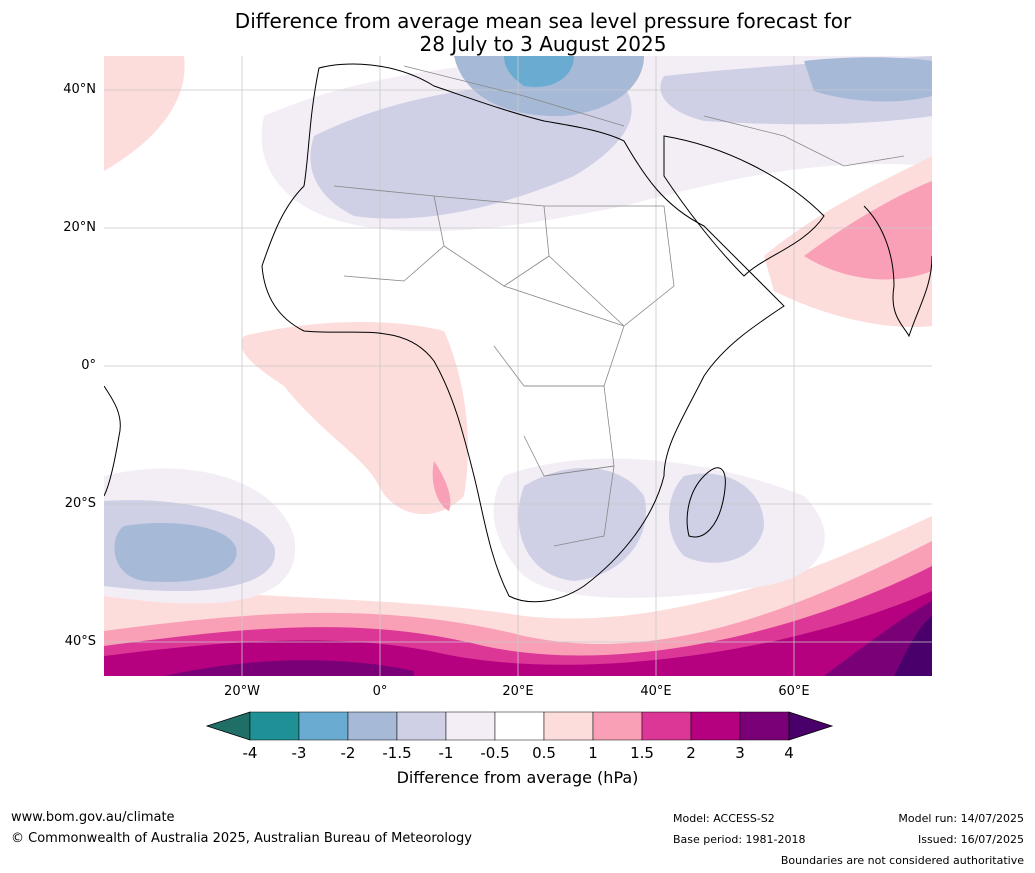 The height and width of the screenshot is (873, 1035). Describe the element at coordinates (544, 753) in the screenshot. I see `colorbar-tick-label: 0.5` at that location.